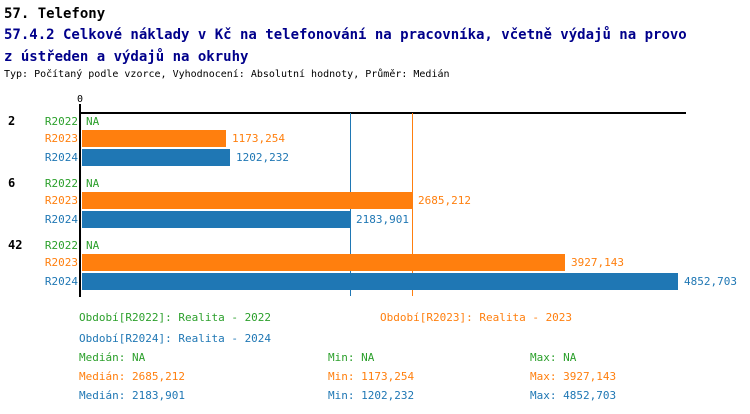 The image size is (750, 414). I want to click on page-title: 57. Telefony, so click(55, 14).